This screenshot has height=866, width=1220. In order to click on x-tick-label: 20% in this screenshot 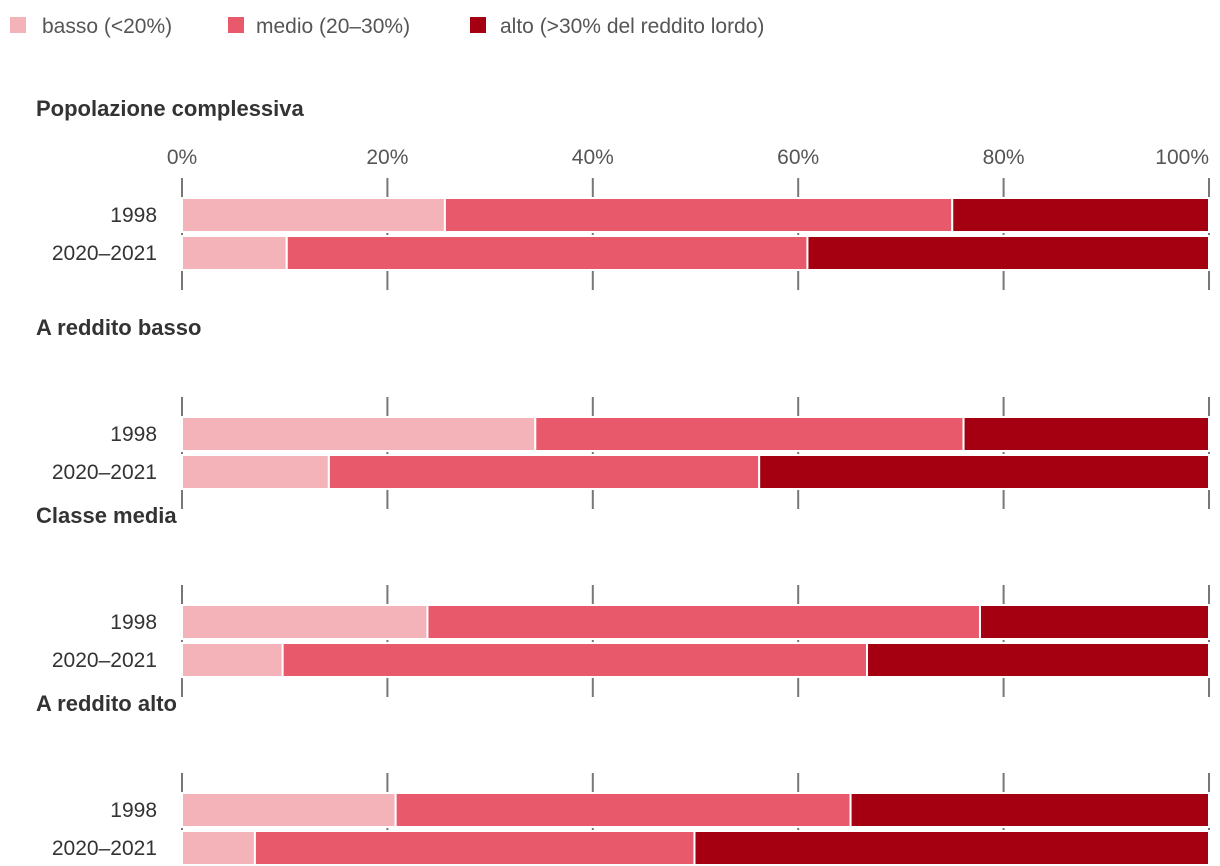, I will do `click(387, 157)`.